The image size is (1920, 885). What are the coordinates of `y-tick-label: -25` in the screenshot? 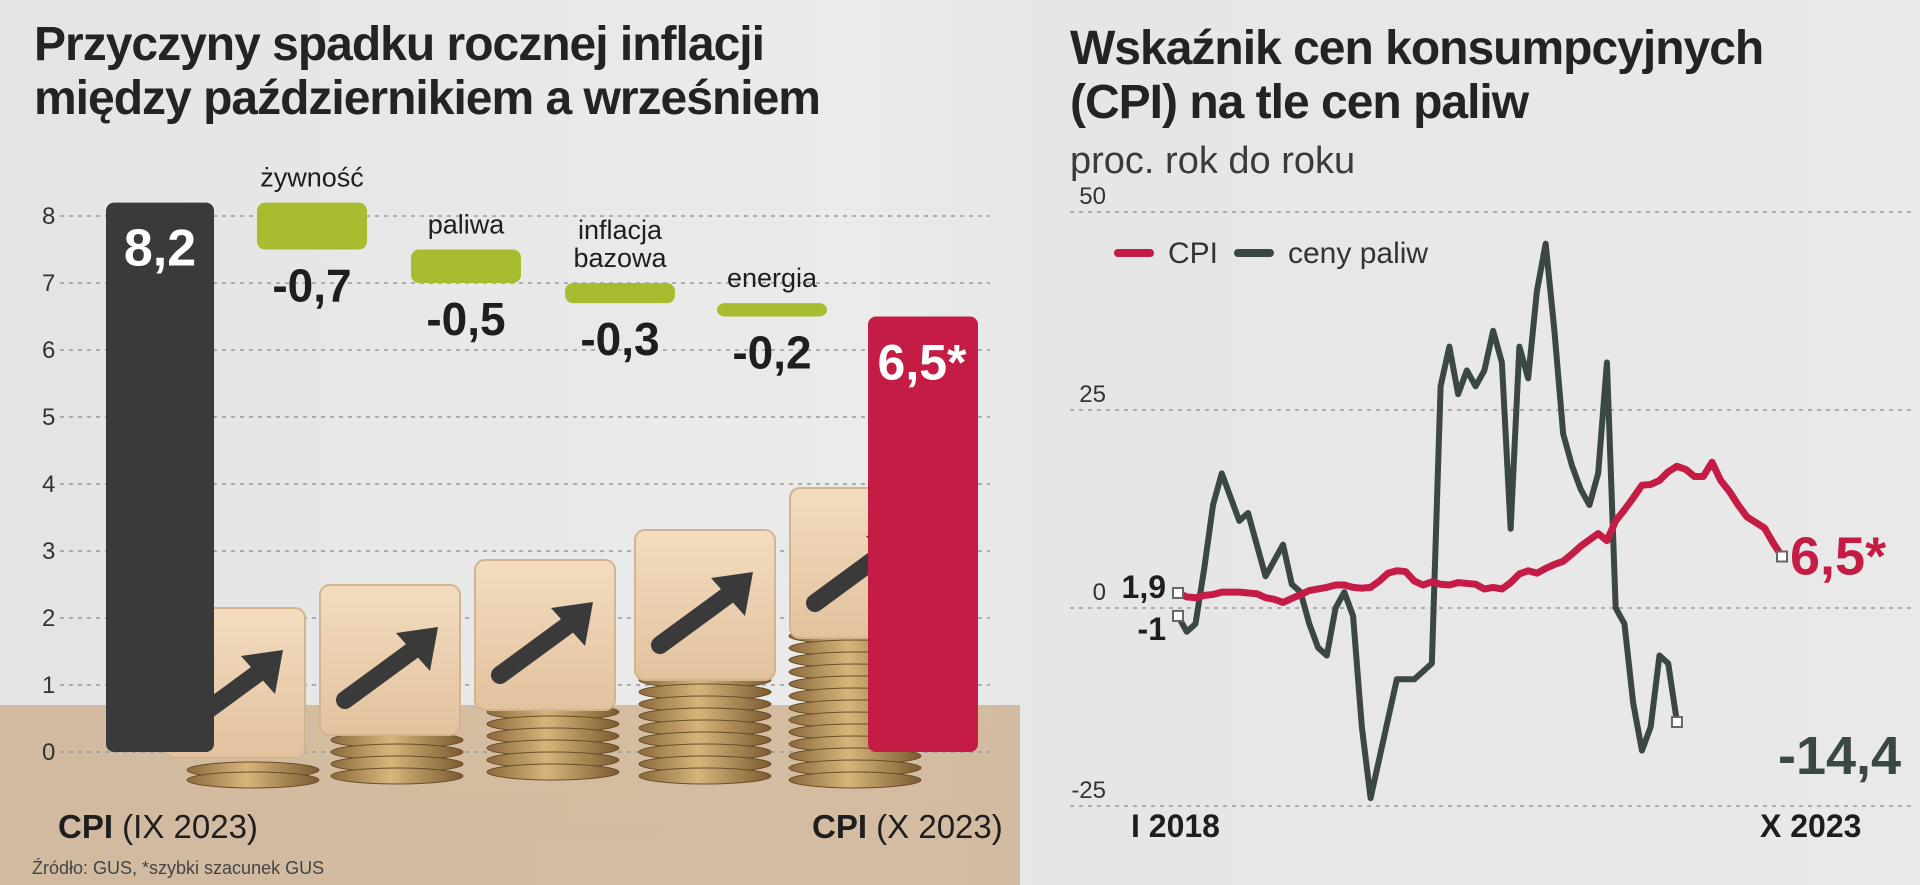 It's located at (1088, 790).